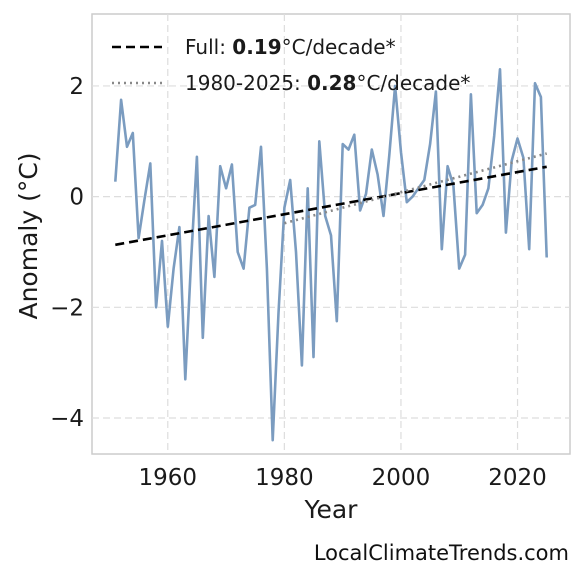 The width and height of the screenshot is (585, 580). I want to click on y-tick-label: −2, so click(67, 308).